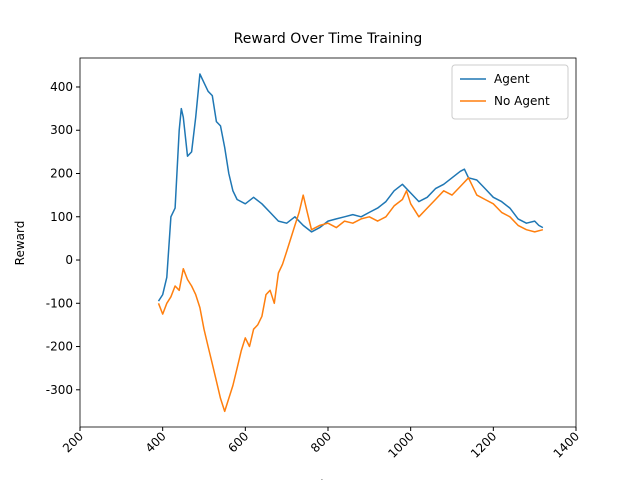  What do you see at coordinates (327, 479) in the screenshot?
I see `x-axis-label: Time` at bounding box center [327, 479].